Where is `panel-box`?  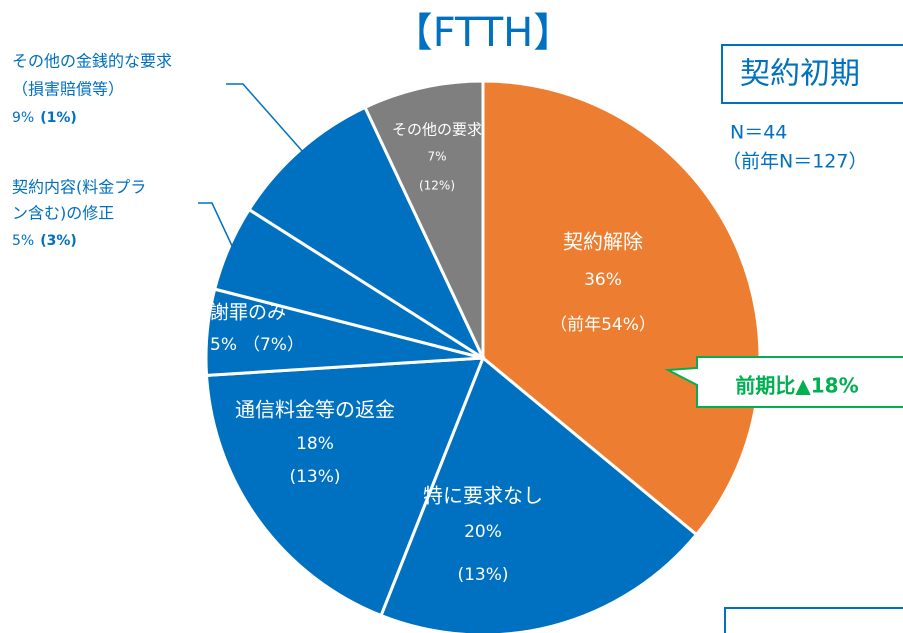
panel-box is located at coordinates (812, 74).